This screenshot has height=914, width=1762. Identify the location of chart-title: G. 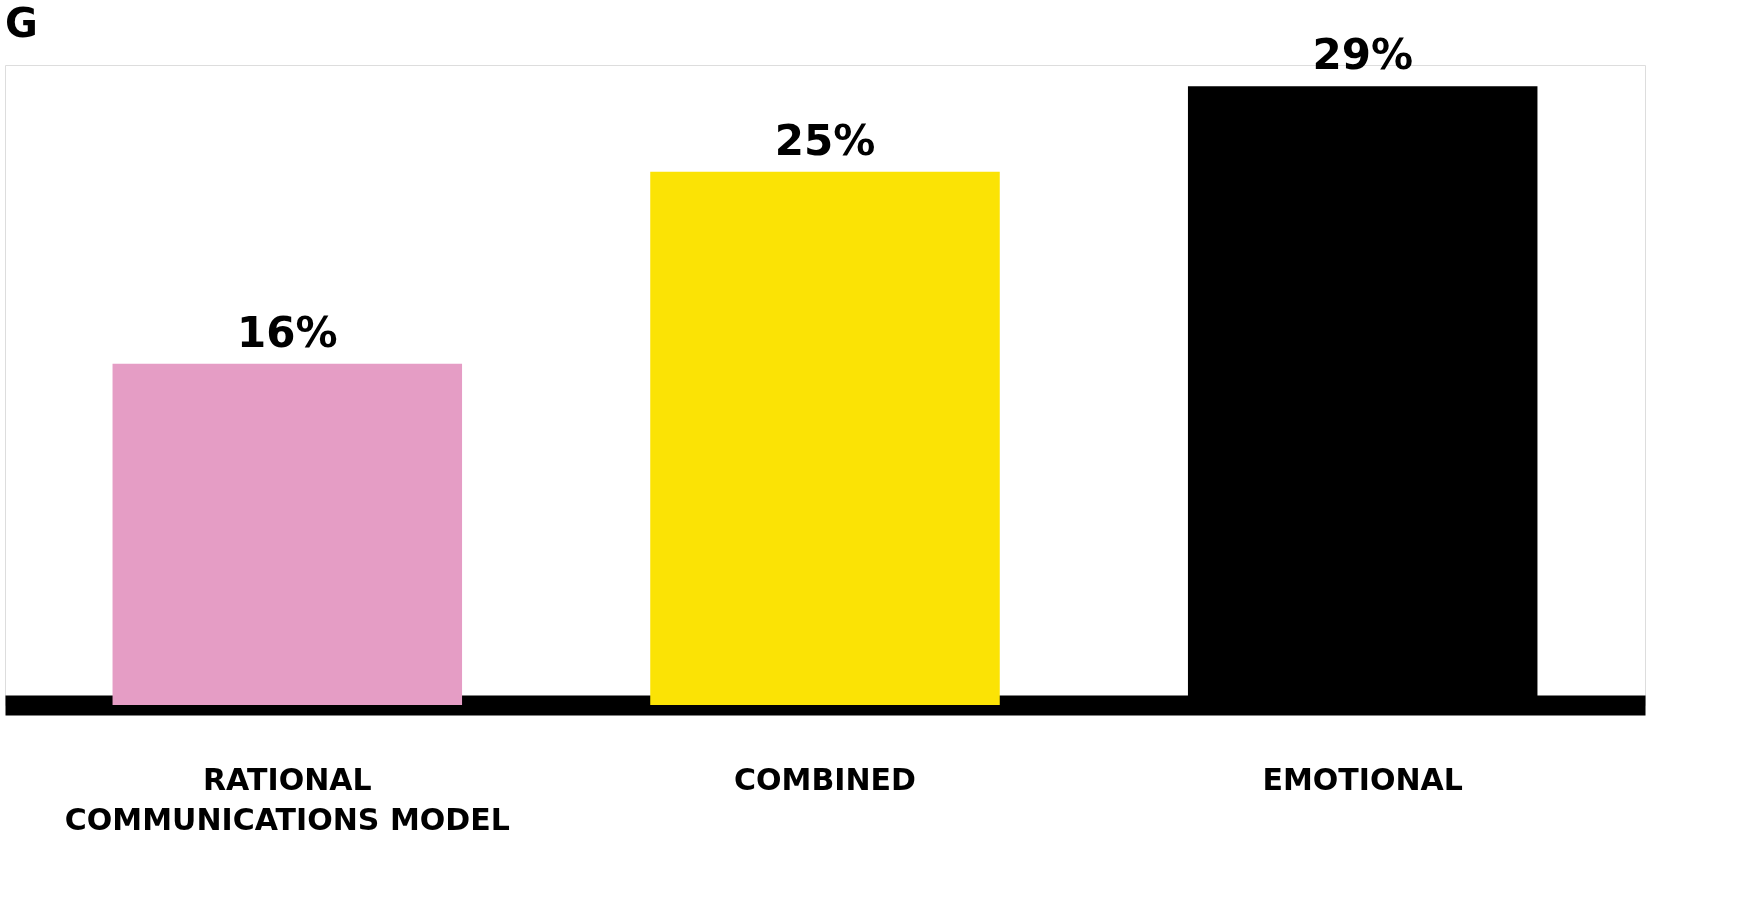
(21, 23).